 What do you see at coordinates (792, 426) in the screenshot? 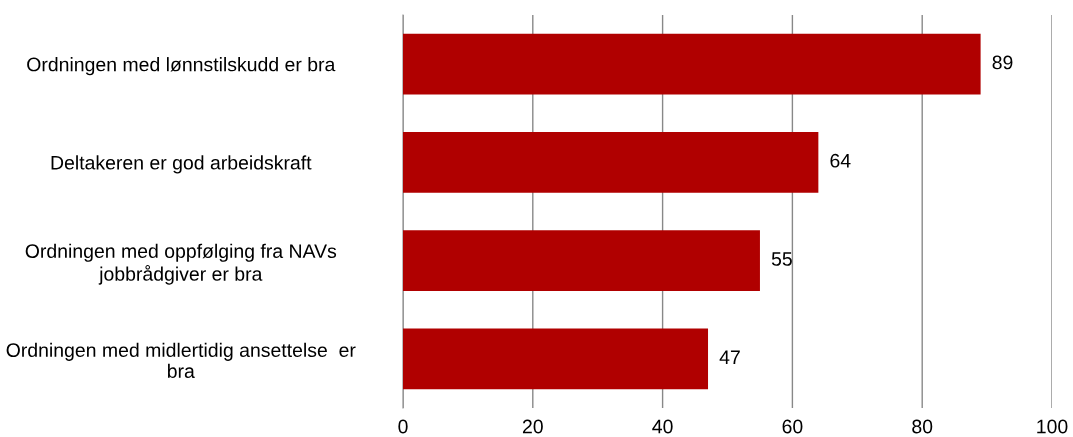
I see `x-tick-label: 60` at bounding box center [792, 426].